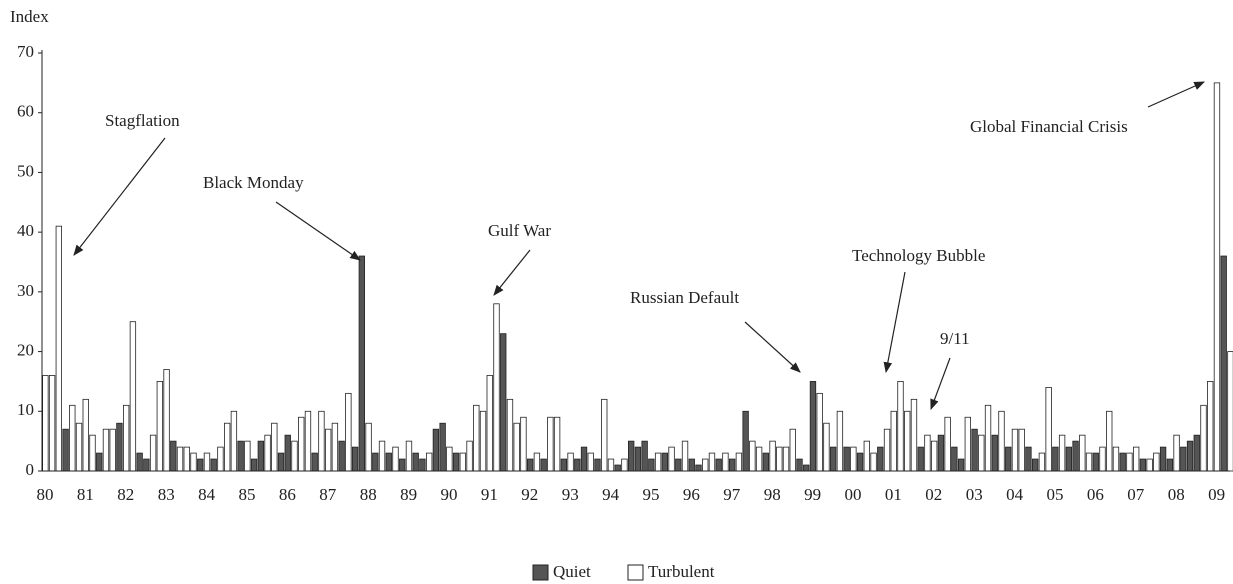 The width and height of the screenshot is (1233, 584). What do you see at coordinates (25, 409) in the screenshot?
I see `y-tick-label: 10` at bounding box center [25, 409].